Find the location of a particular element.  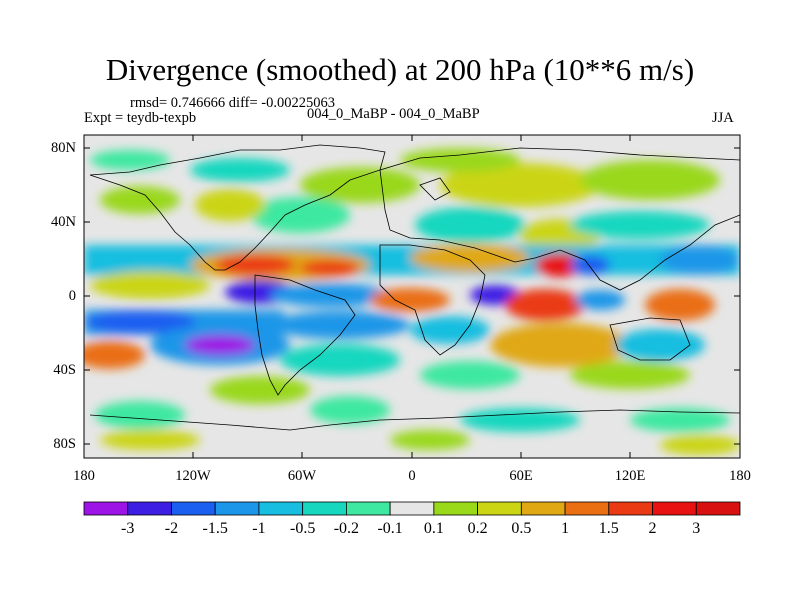

colorbar-label: -1.5 is located at coordinates (215, 528).